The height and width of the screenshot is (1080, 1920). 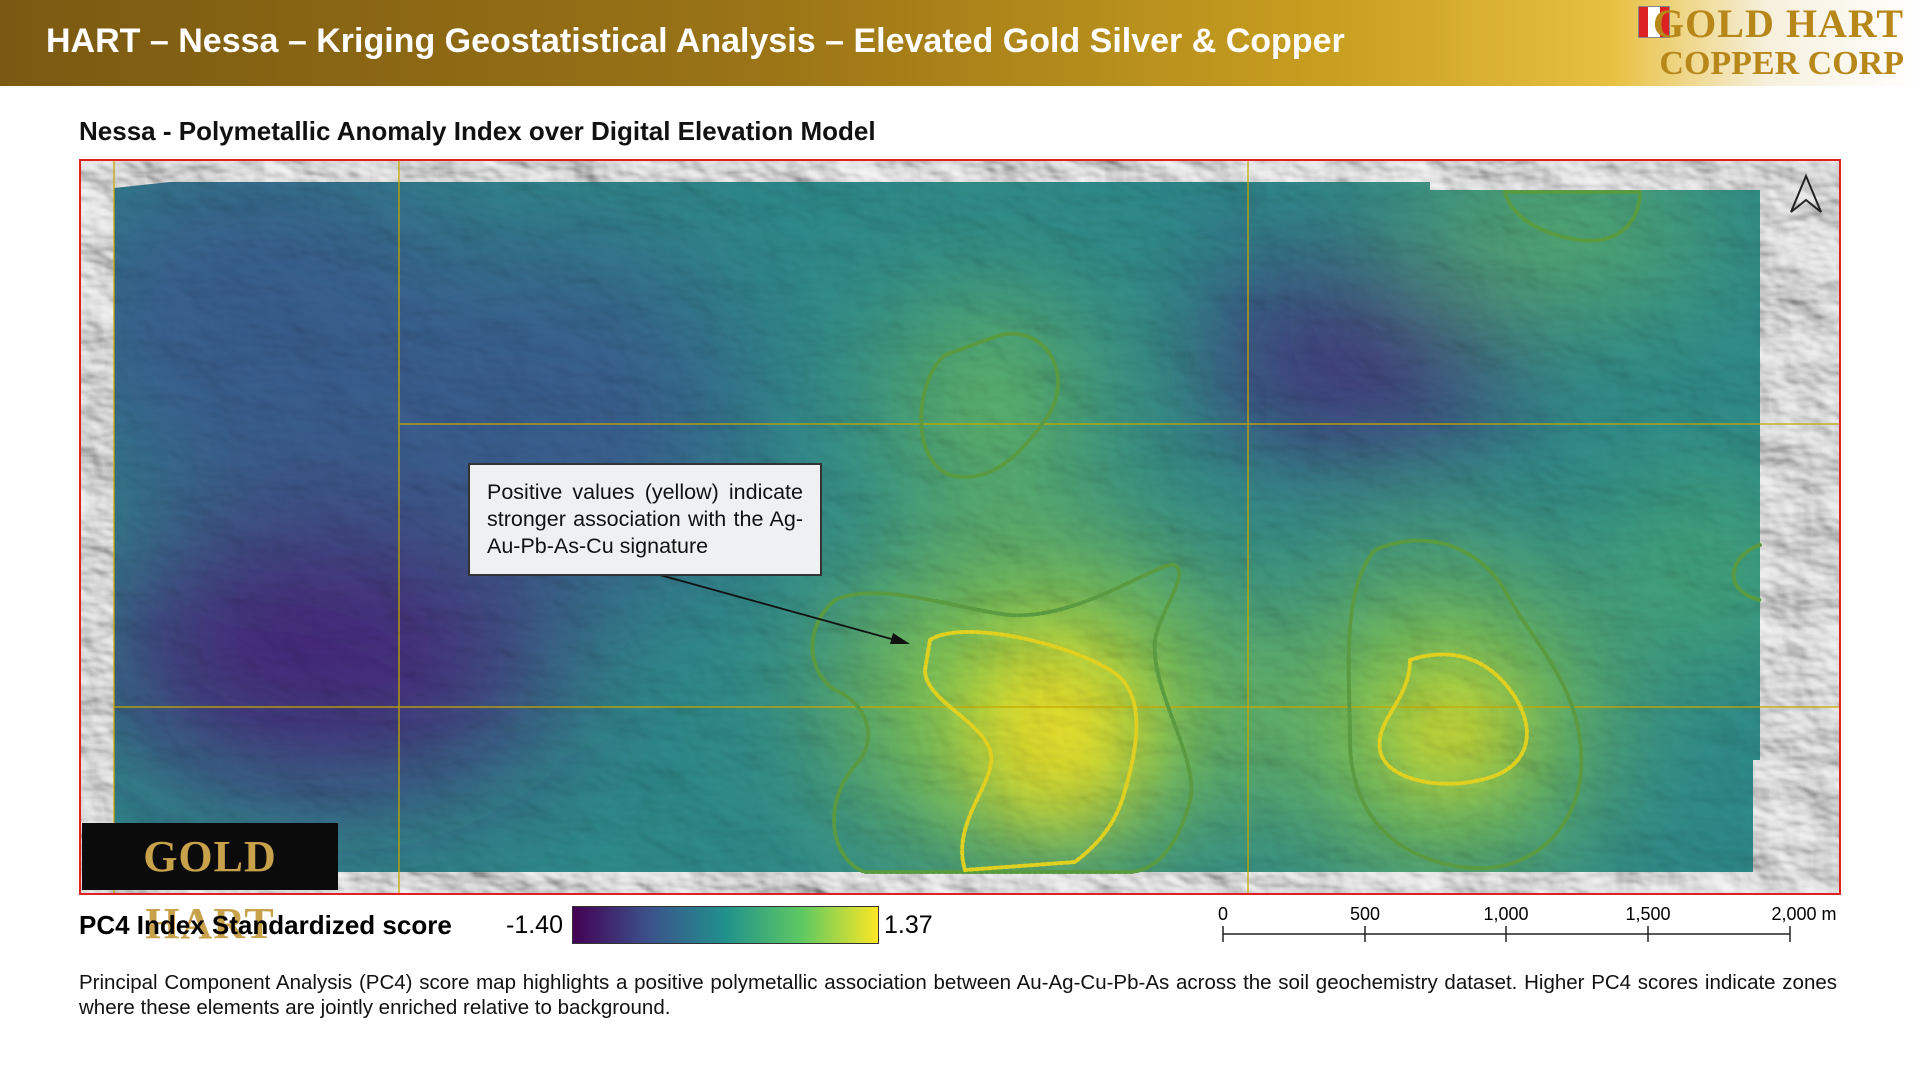 I want to click on logo-line: GOLD HART, so click(x=1778, y=23).